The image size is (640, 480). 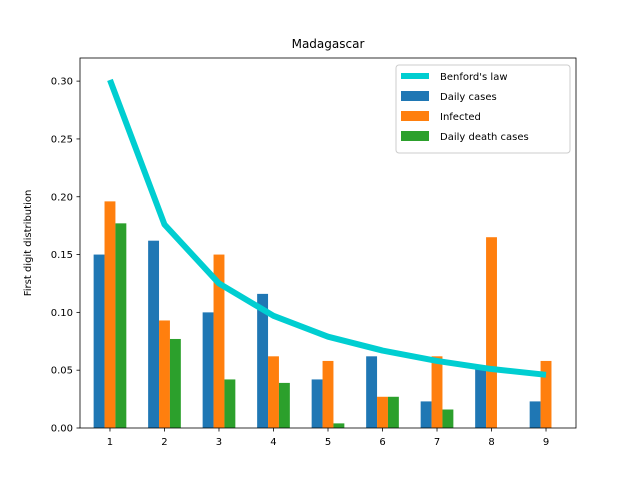 What do you see at coordinates (415, 136) in the screenshot?
I see `legend-swatch-daily-death-cases` at bounding box center [415, 136].